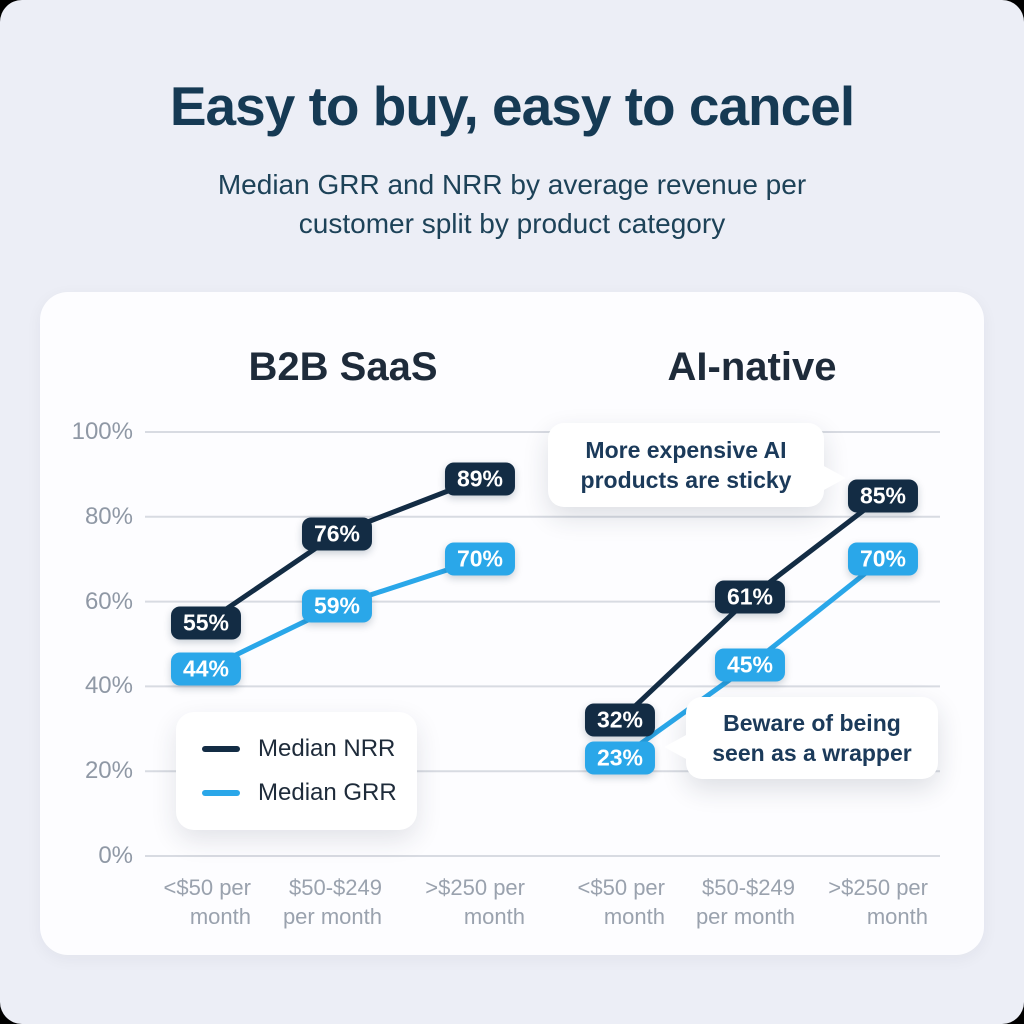 The height and width of the screenshot is (1024, 1024). I want to click on annotation-wrapper-text: Beware of being seen as a wrapper, so click(811, 738).